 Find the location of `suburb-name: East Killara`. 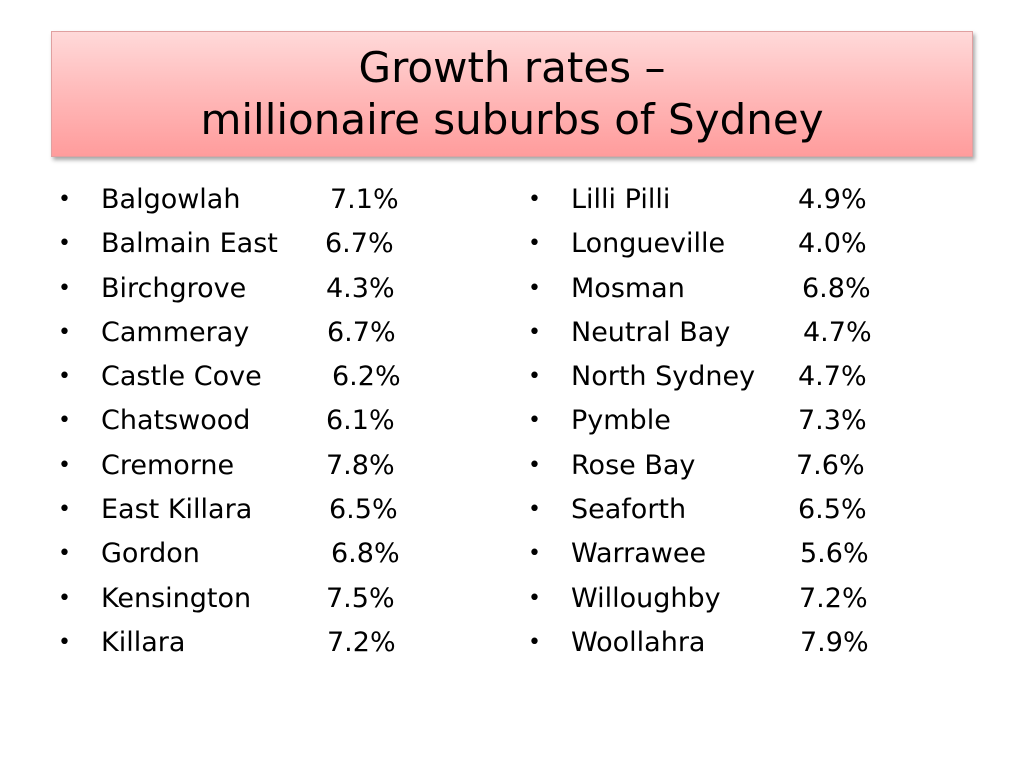

suburb-name: East Killara is located at coordinates (177, 510).